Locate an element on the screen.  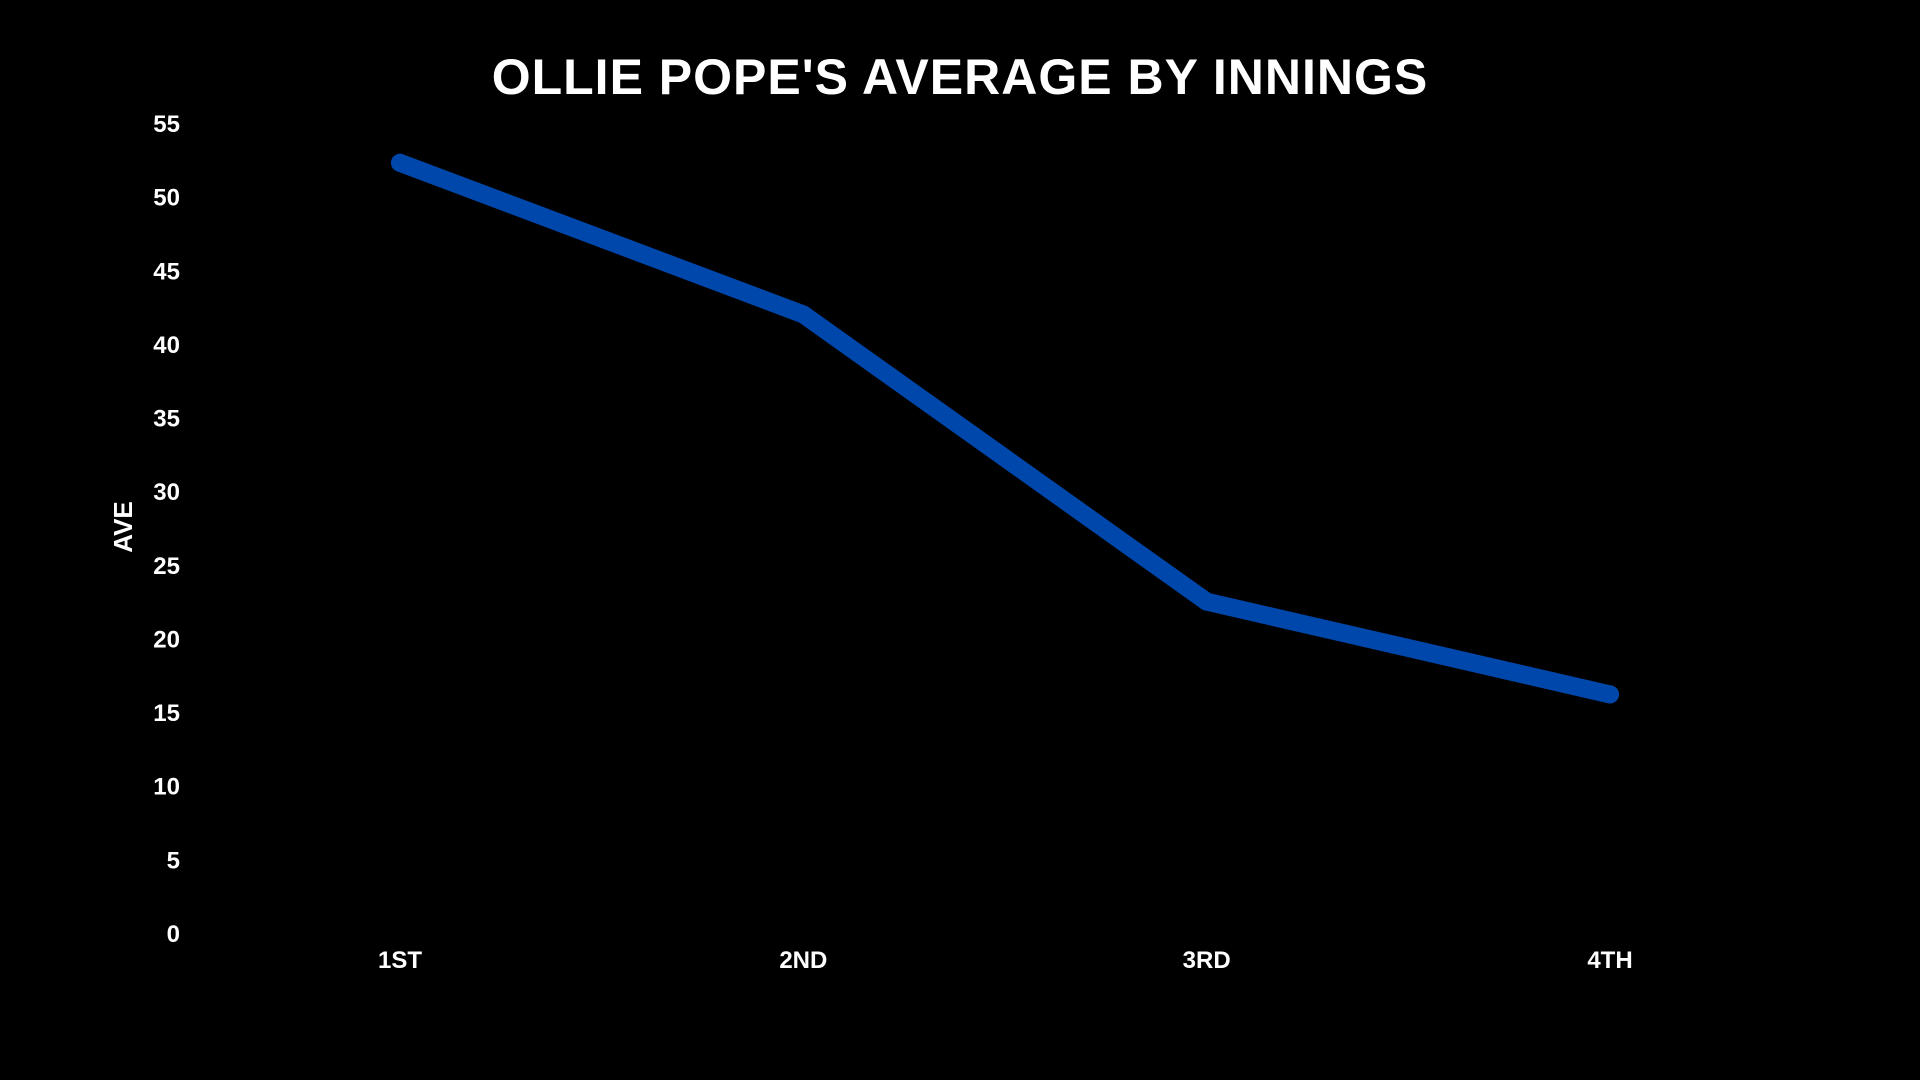
y-tick-label: 55 is located at coordinates (166, 124).